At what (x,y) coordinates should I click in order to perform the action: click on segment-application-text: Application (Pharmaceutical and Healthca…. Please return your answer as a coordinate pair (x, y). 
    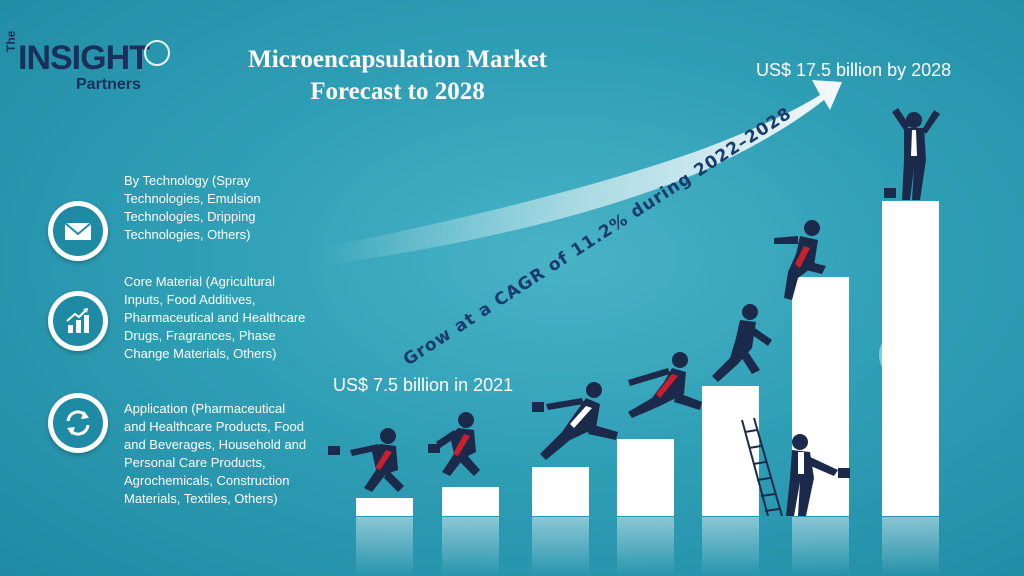
    Looking at the image, I should click on (215, 453).